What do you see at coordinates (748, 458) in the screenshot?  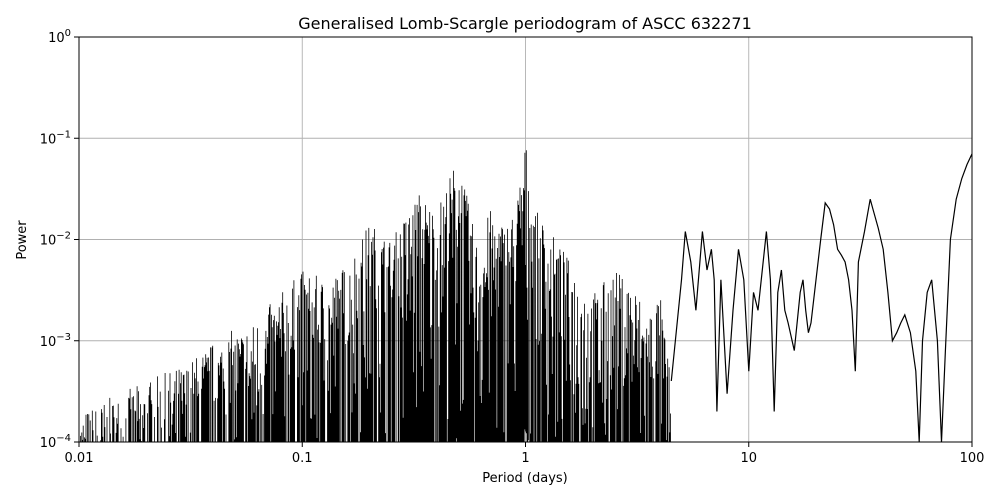 I see `x-tick-label: 10` at bounding box center [748, 458].